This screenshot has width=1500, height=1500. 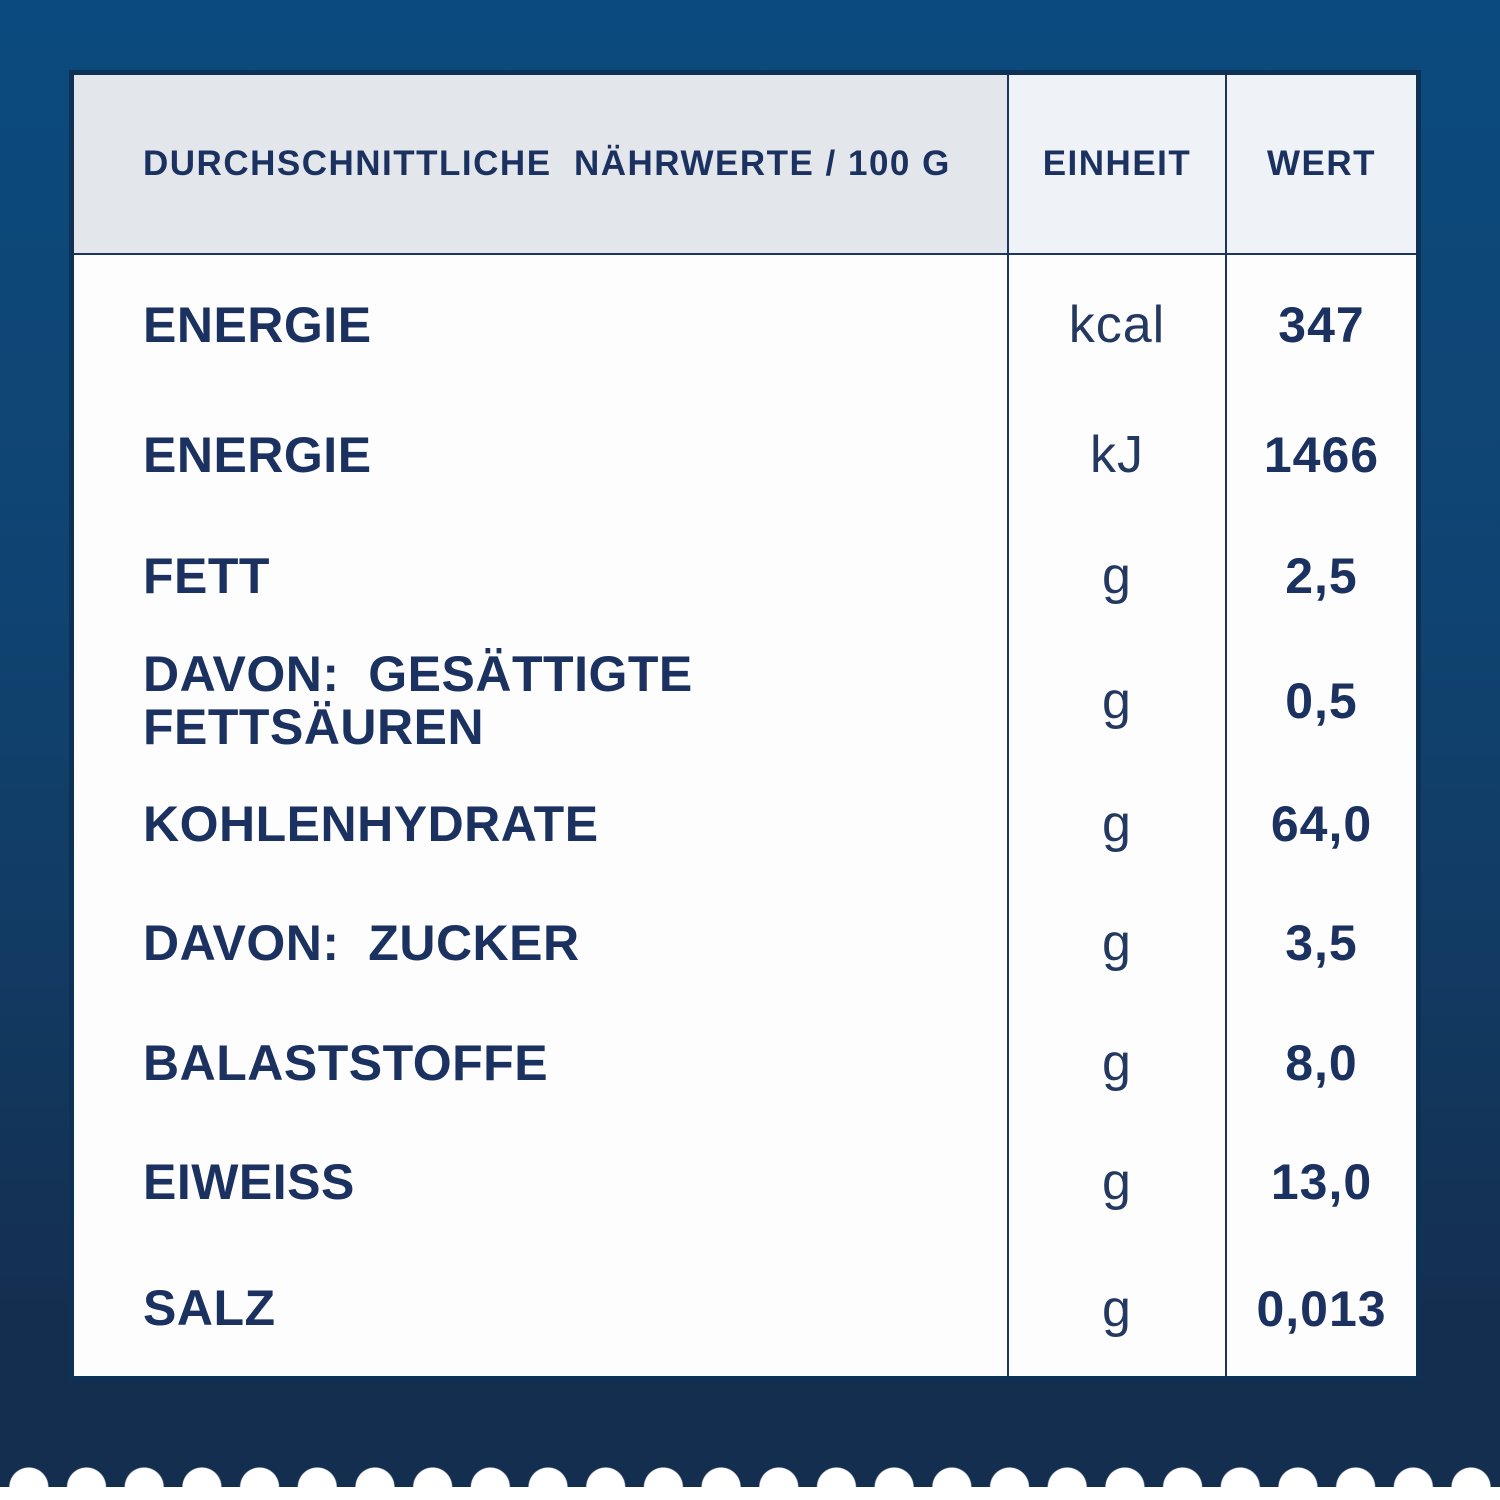 I want to click on table-row-energy-kcal-value-cell: 347, so click(x=1320, y=325).